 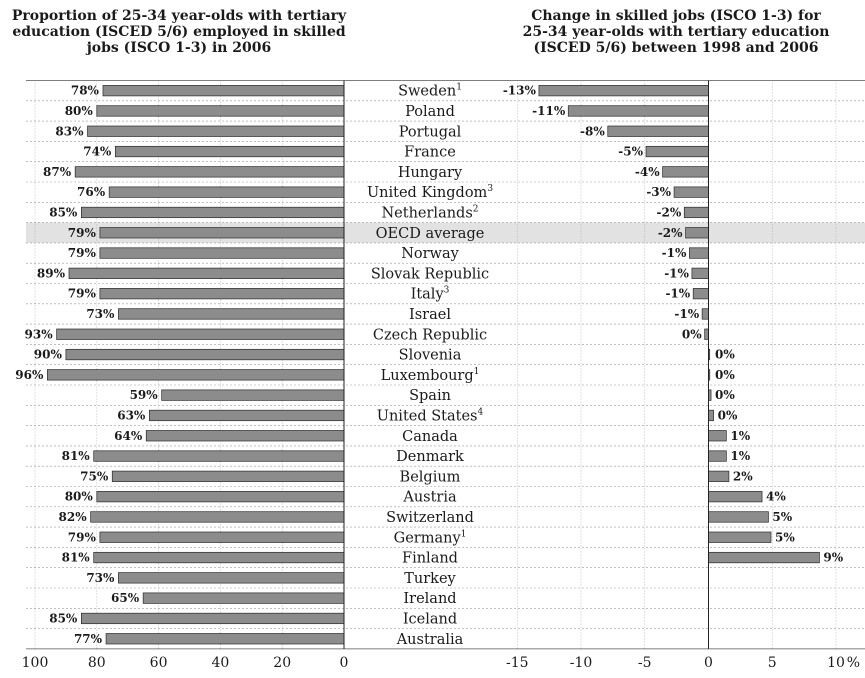 I want to click on left-value-label: 75%, so click(x=94, y=476).